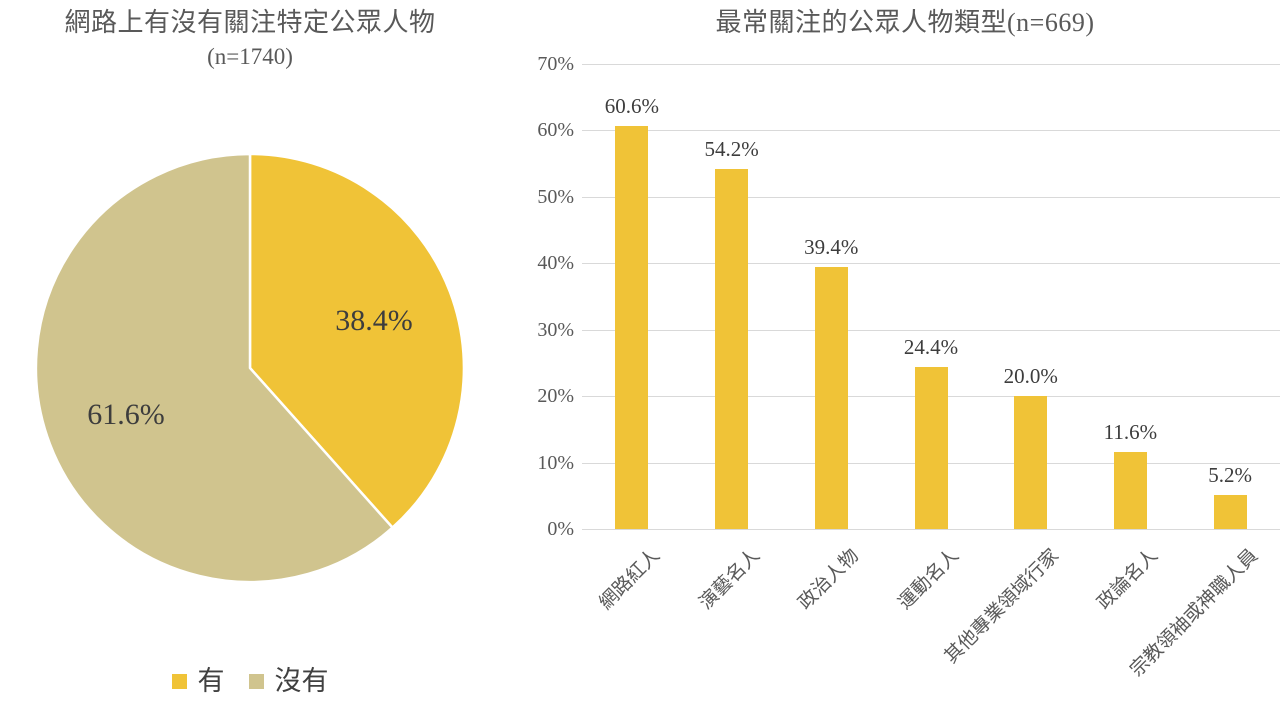 Image resolution: width=1286 pixels, height=720 pixels. I want to click on bar-value-label: 60.6%, so click(632, 106).